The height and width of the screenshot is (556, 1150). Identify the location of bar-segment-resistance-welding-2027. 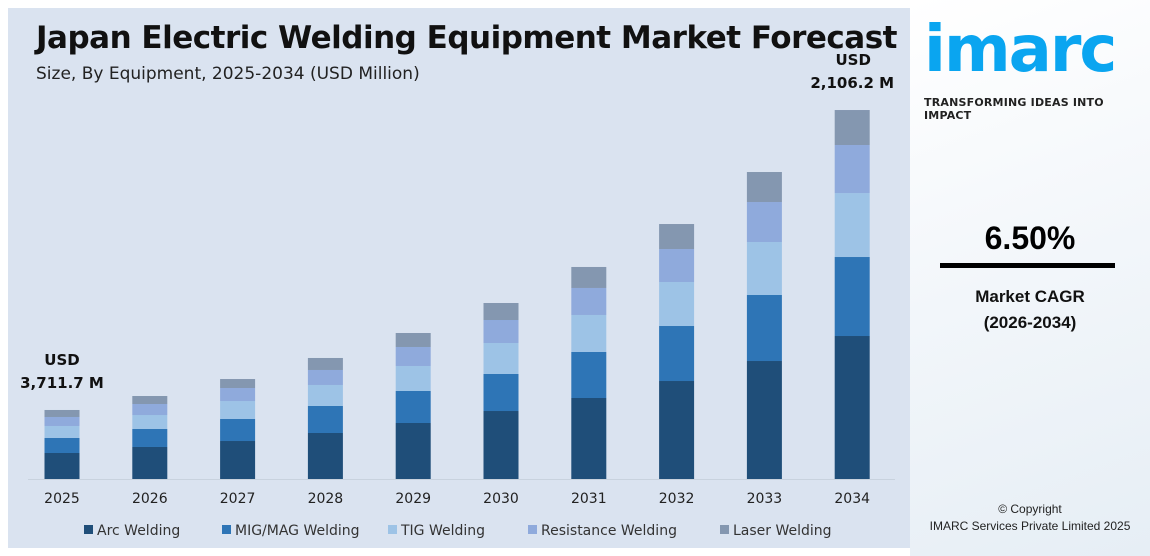
(238, 395).